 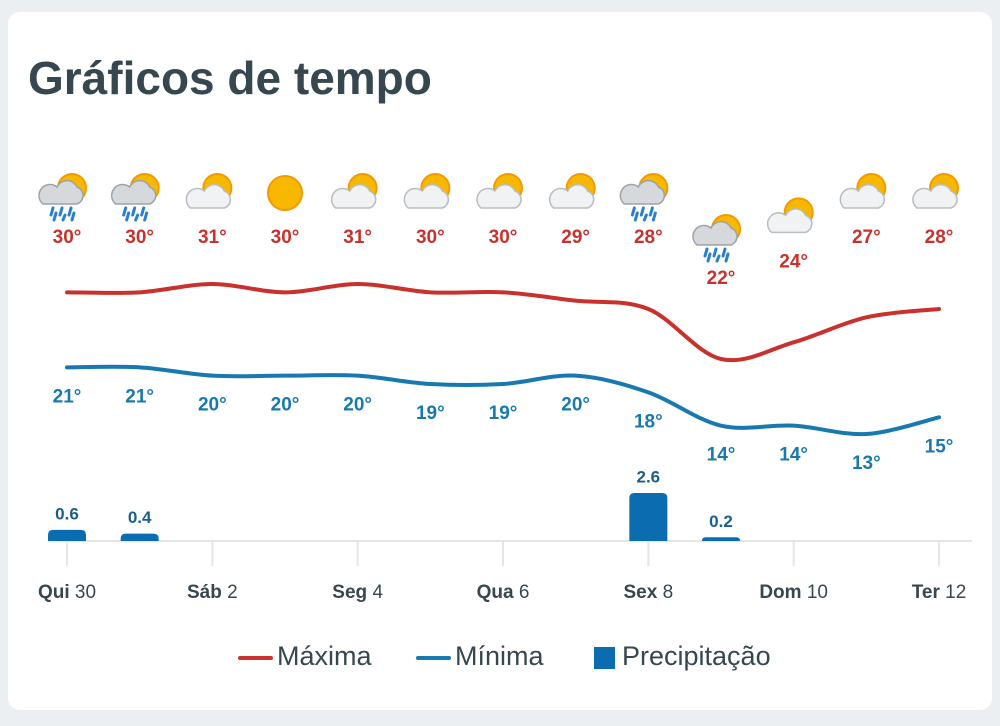 What do you see at coordinates (721, 521) in the screenshot?
I see `precipitation-label: 0.2` at bounding box center [721, 521].